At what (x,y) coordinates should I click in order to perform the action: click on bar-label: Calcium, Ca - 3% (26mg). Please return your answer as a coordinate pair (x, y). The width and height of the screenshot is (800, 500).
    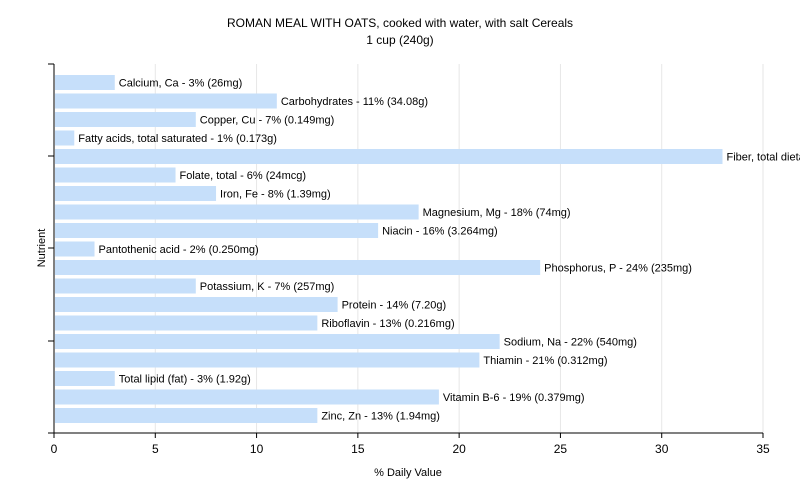
    Looking at the image, I should click on (180, 84).